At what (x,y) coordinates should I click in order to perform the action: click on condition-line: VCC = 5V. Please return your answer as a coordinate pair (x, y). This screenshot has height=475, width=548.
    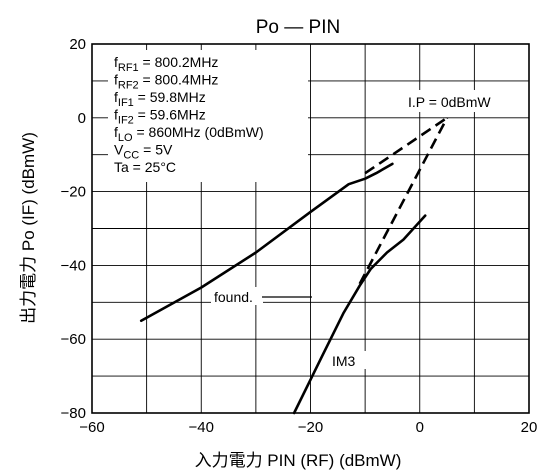
    Looking at the image, I should click on (143, 152).